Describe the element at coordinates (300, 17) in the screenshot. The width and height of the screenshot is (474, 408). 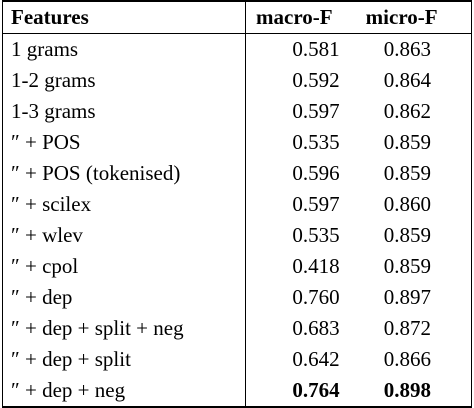
I see `header-cell: macro-F` at that location.